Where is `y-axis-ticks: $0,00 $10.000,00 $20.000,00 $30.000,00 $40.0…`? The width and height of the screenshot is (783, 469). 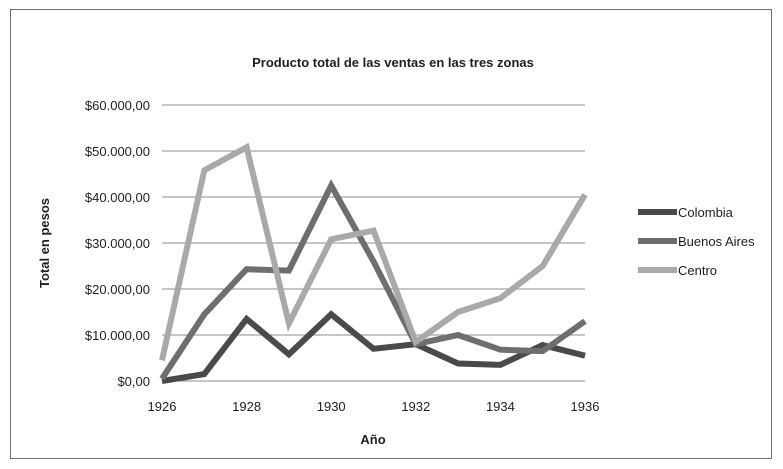 y-axis-ticks: $0,00 $10.000,00 $20.000,00 $30.000,00 $40.0… is located at coordinates (117, 243).